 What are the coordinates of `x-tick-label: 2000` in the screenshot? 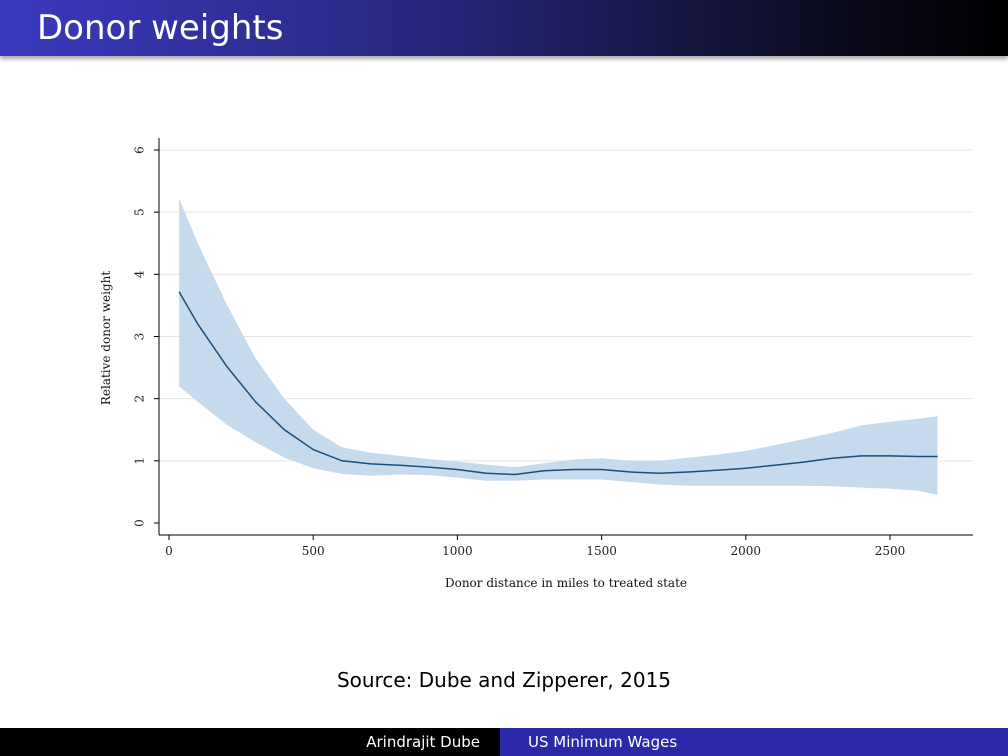 It's located at (746, 551).